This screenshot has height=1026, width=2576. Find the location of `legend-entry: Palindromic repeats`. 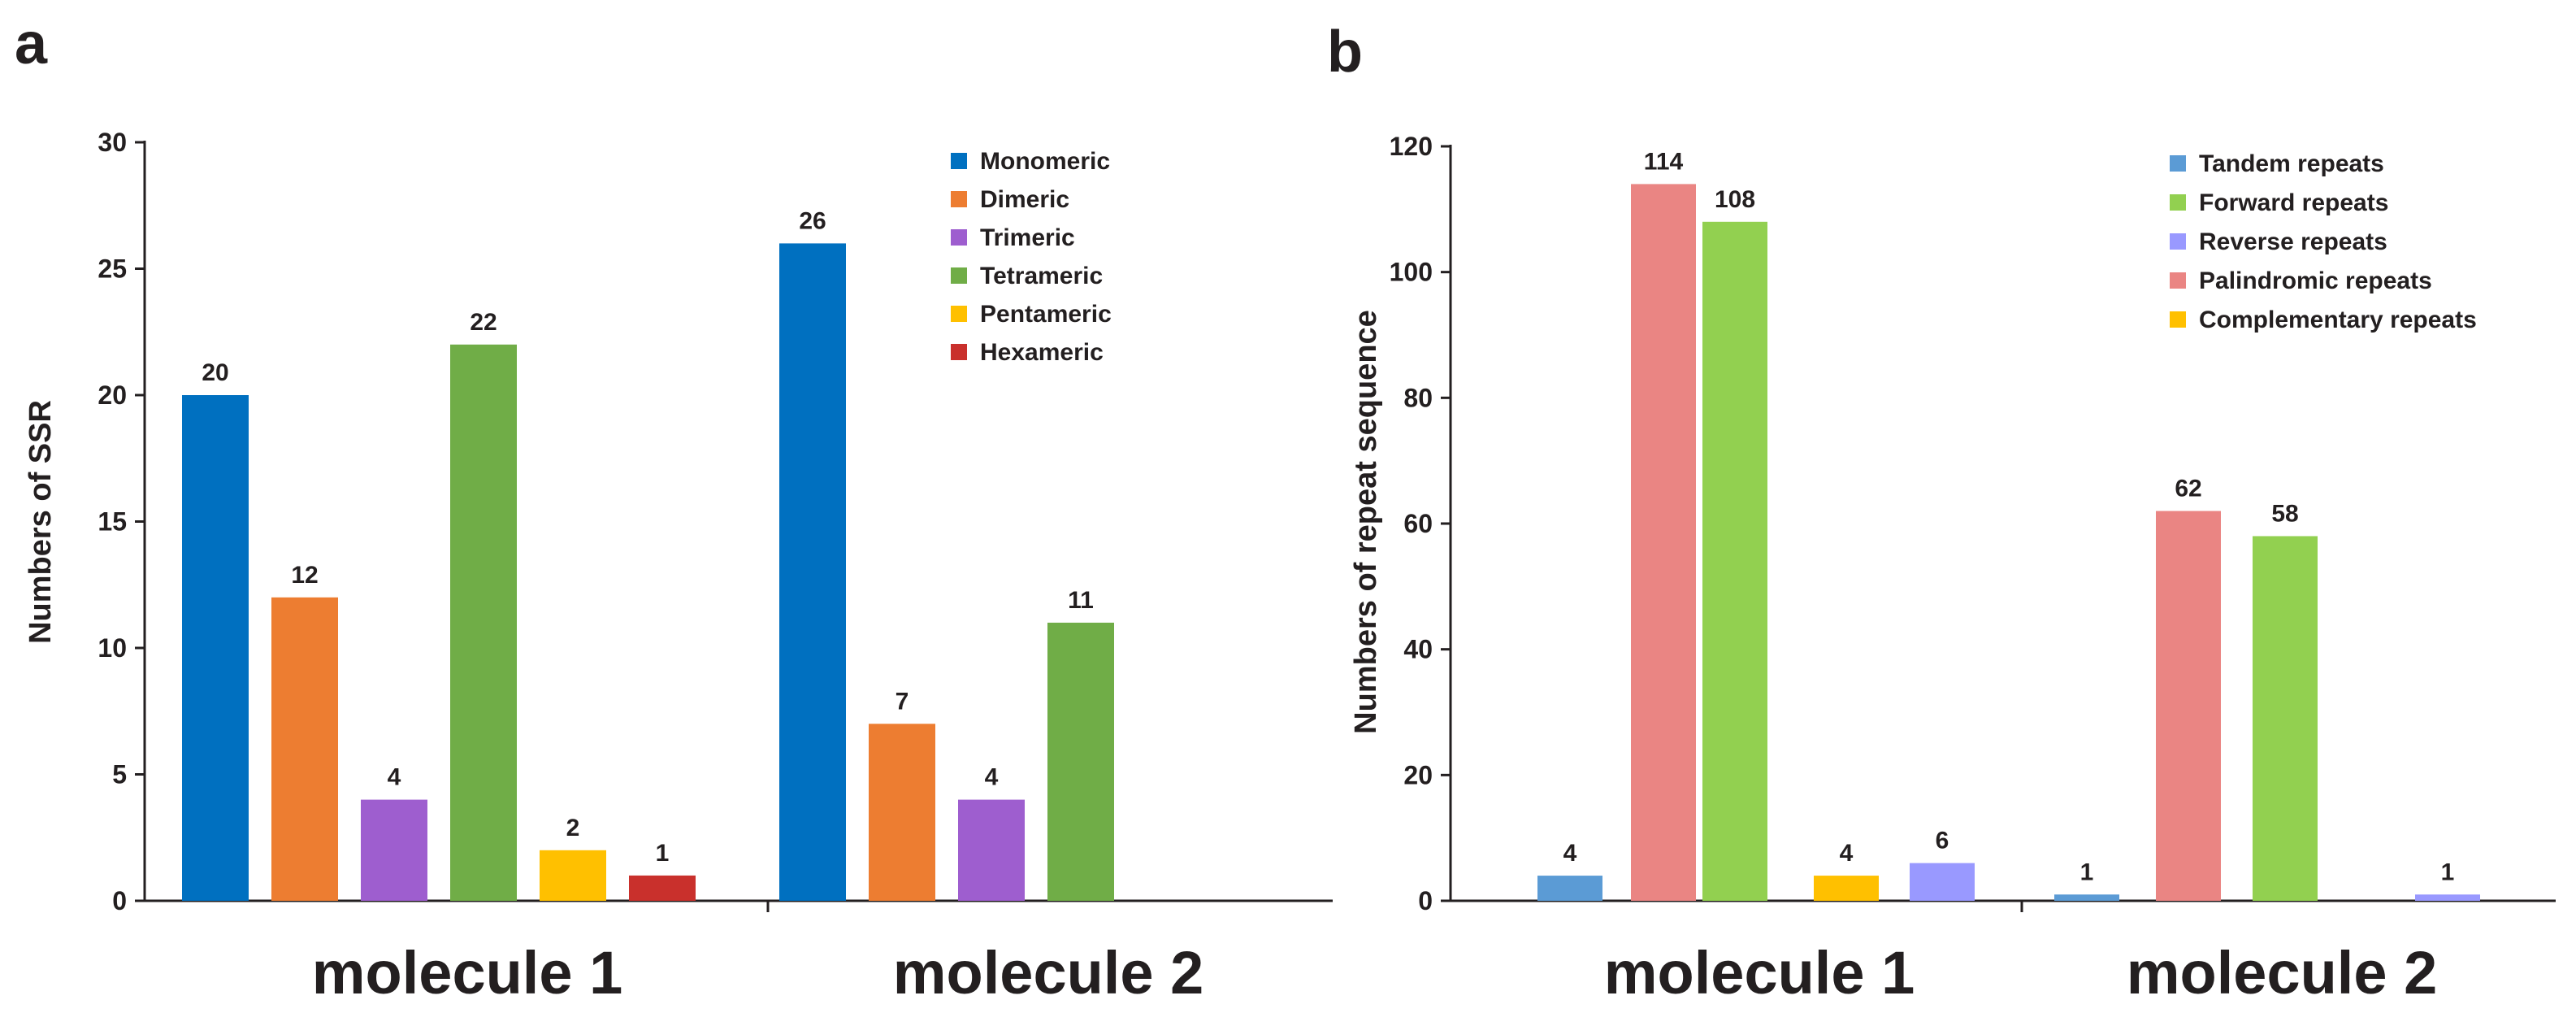

legend-entry: Palindromic repeats is located at coordinates (2315, 281).